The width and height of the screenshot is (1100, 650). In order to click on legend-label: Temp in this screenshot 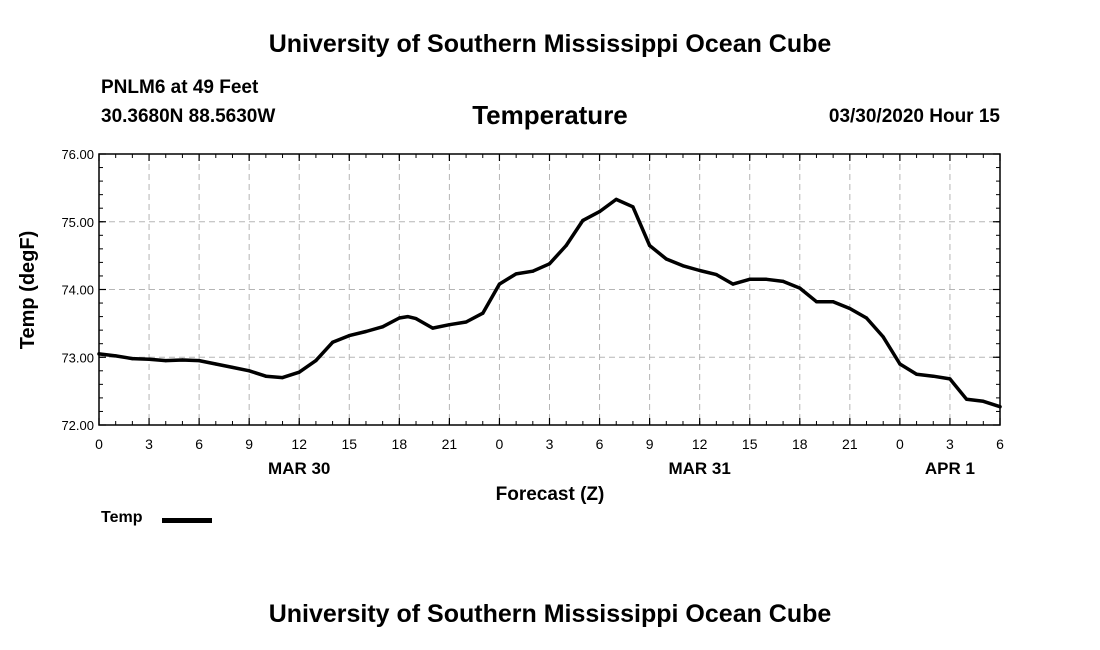, I will do `click(122, 517)`.